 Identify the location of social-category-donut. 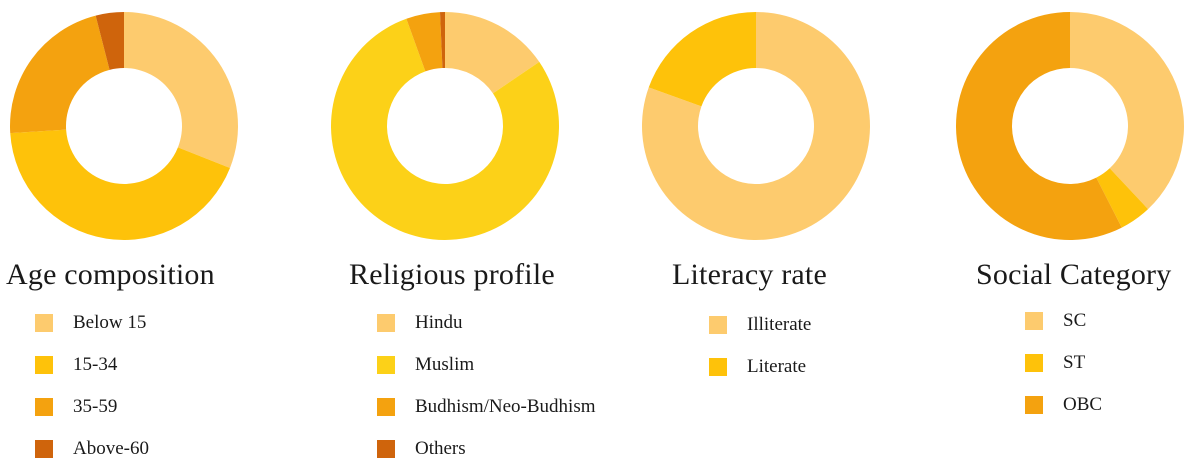
(1070, 126).